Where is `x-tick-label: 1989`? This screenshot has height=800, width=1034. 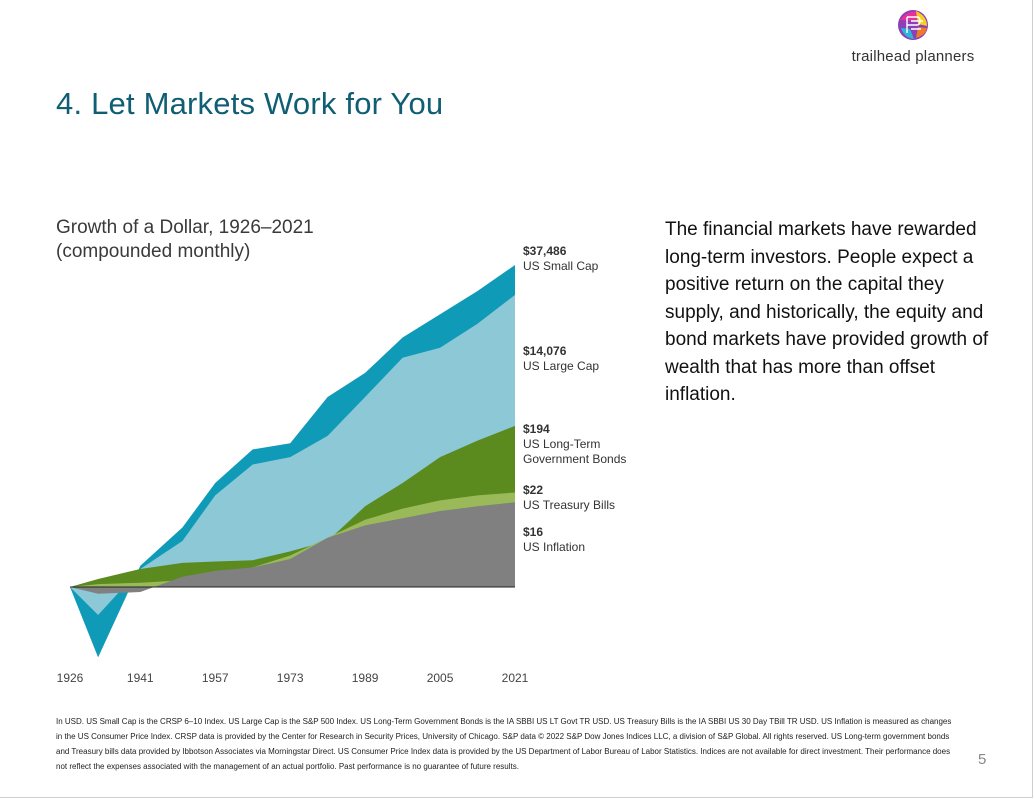
x-tick-label: 1989 is located at coordinates (365, 678).